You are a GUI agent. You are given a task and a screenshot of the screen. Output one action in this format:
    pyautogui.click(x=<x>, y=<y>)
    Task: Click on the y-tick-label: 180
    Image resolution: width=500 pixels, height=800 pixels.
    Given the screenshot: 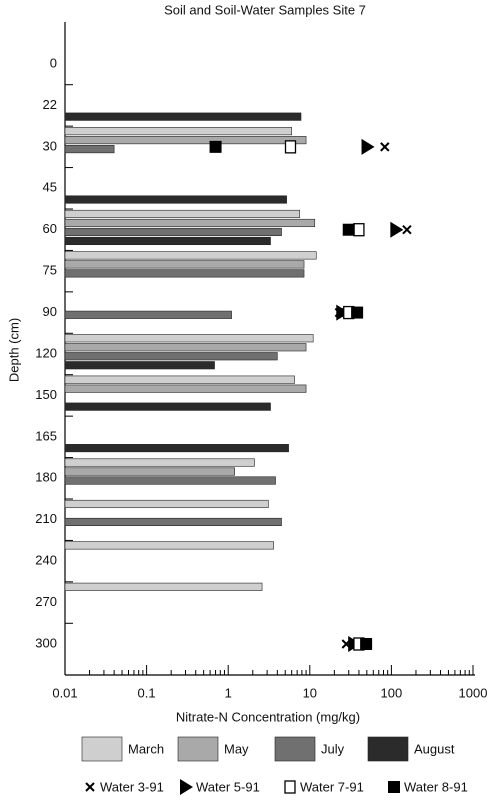 What is the action you would take?
    pyautogui.click(x=46, y=477)
    